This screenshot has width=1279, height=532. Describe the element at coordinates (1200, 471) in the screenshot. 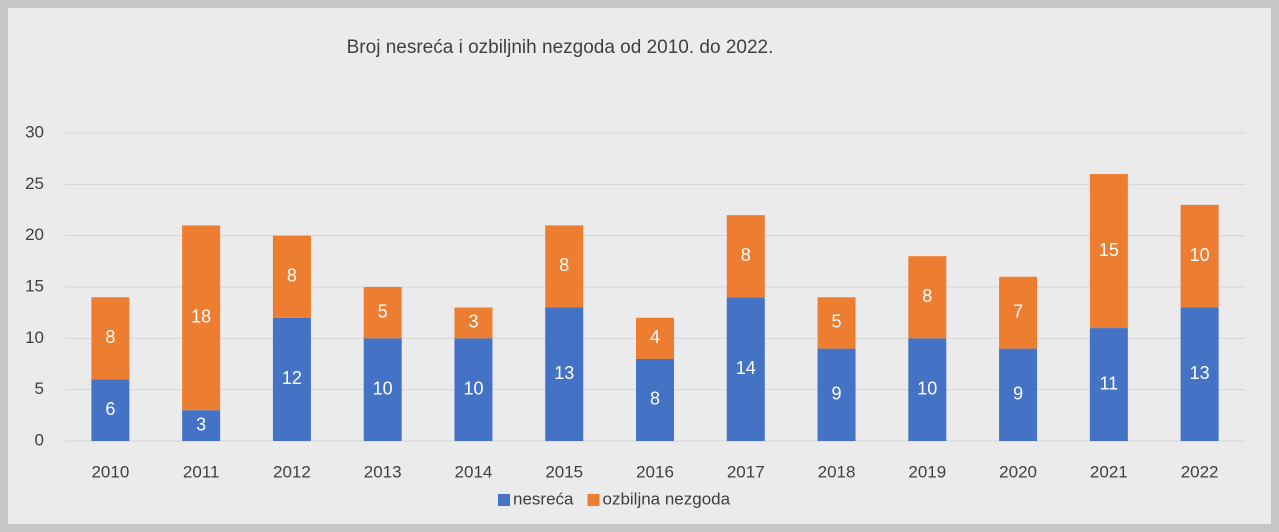

I see `x-tick-label: 2022` at that location.